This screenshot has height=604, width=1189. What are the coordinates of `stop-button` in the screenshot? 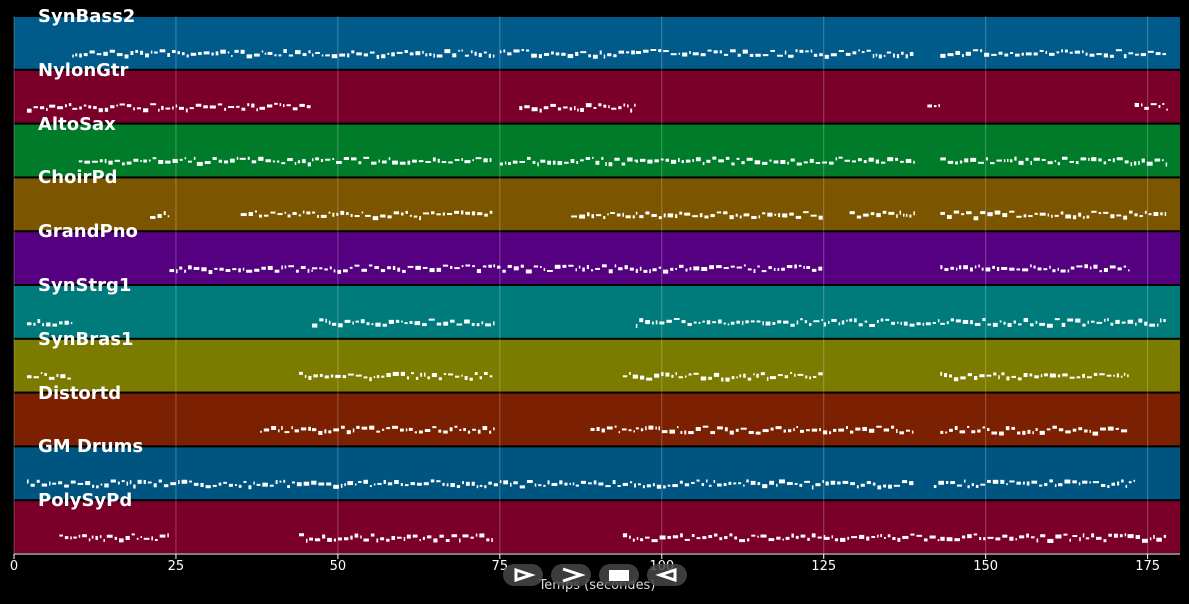 It's located at (619, 575).